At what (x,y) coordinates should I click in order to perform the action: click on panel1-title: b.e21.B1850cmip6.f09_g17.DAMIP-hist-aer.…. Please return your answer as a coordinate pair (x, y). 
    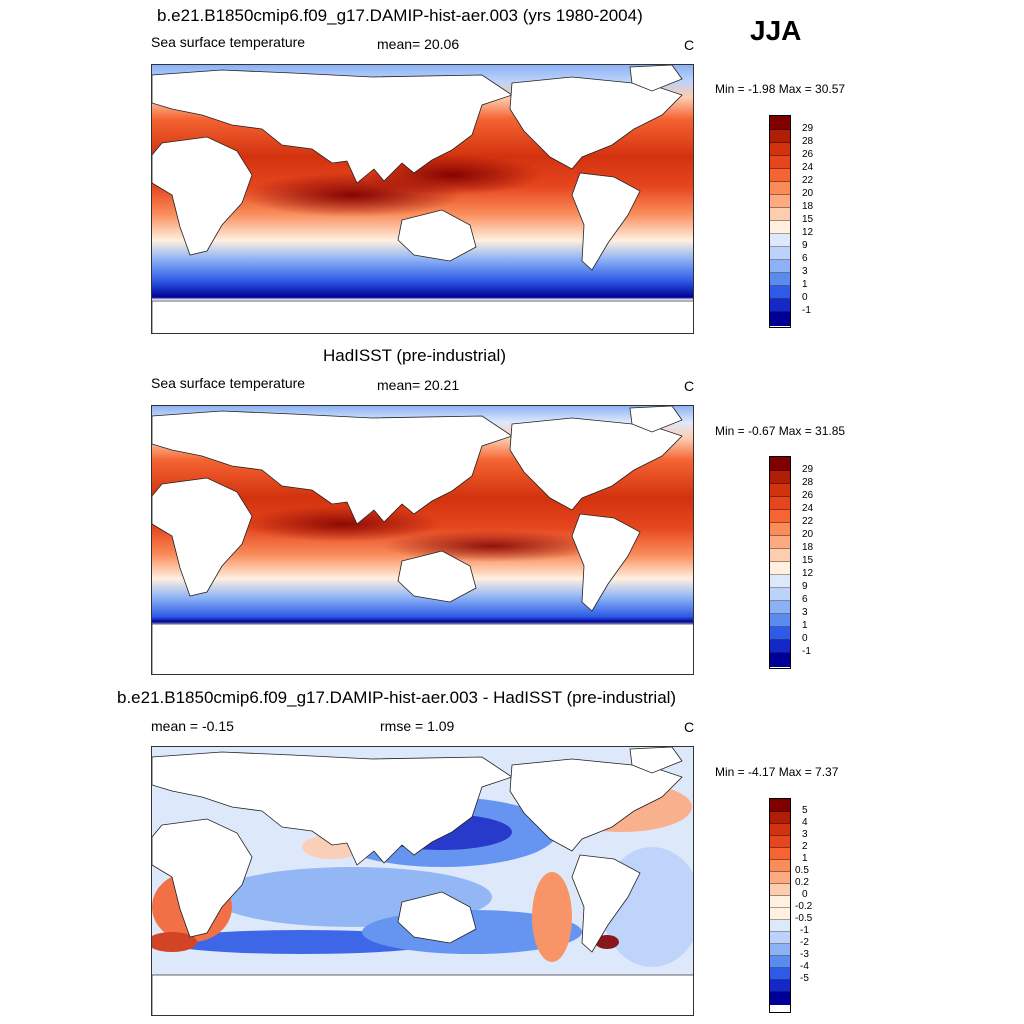
    Looking at the image, I should click on (400, 15).